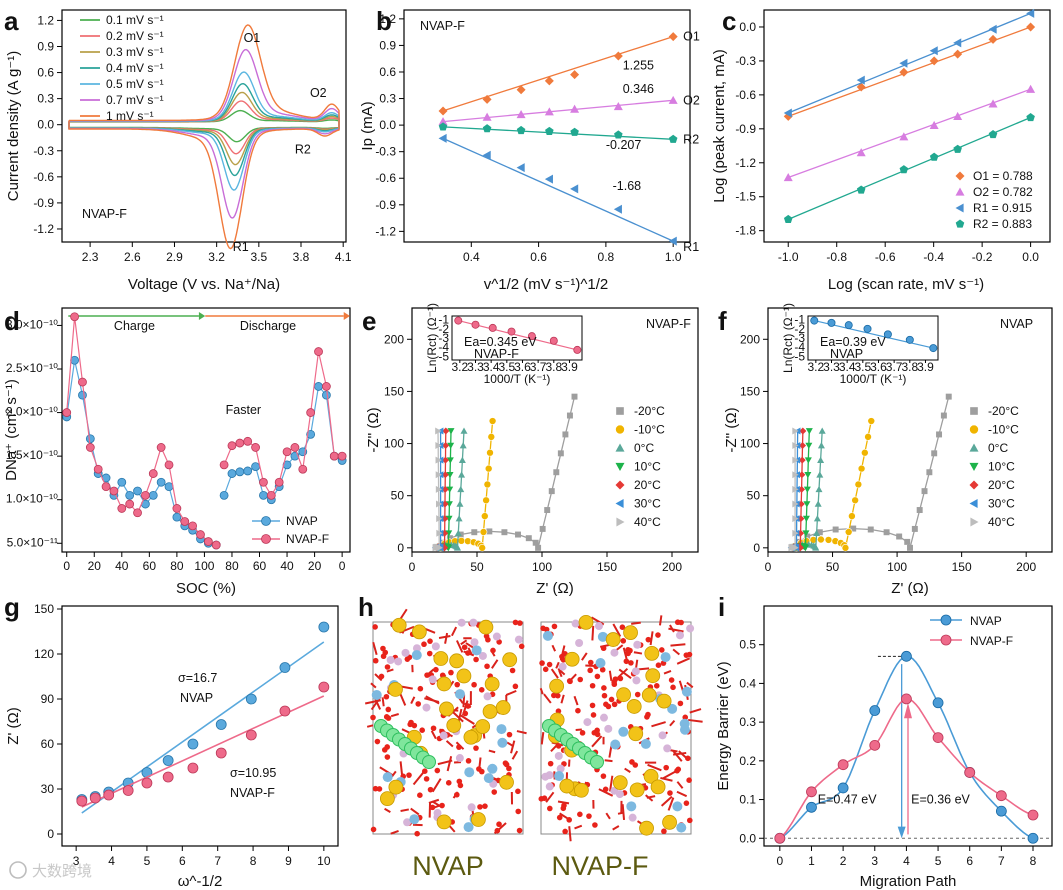  Describe the element at coordinates (500, 342) in the screenshot. I see `e-inset-annotation: Ea=0.345 eV` at that location.